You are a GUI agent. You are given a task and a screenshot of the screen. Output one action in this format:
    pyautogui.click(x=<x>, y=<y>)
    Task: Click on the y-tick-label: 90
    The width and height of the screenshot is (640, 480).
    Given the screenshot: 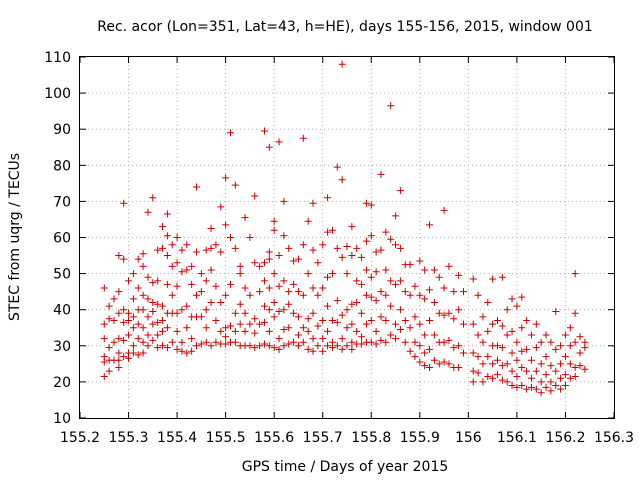 What is the action you would take?
    pyautogui.click(x=62, y=130)
    